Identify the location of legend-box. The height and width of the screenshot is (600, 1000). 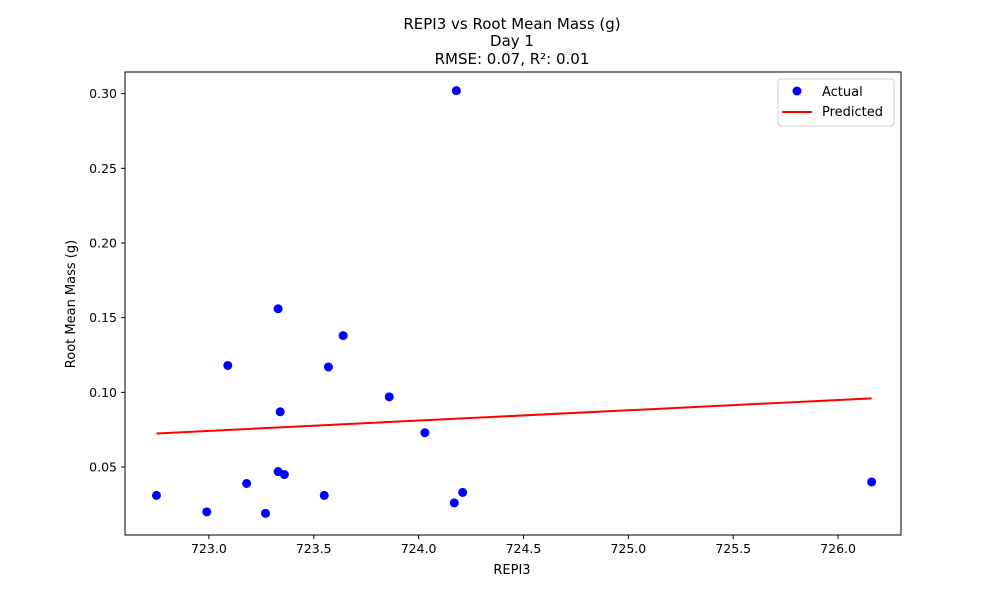
(836, 102).